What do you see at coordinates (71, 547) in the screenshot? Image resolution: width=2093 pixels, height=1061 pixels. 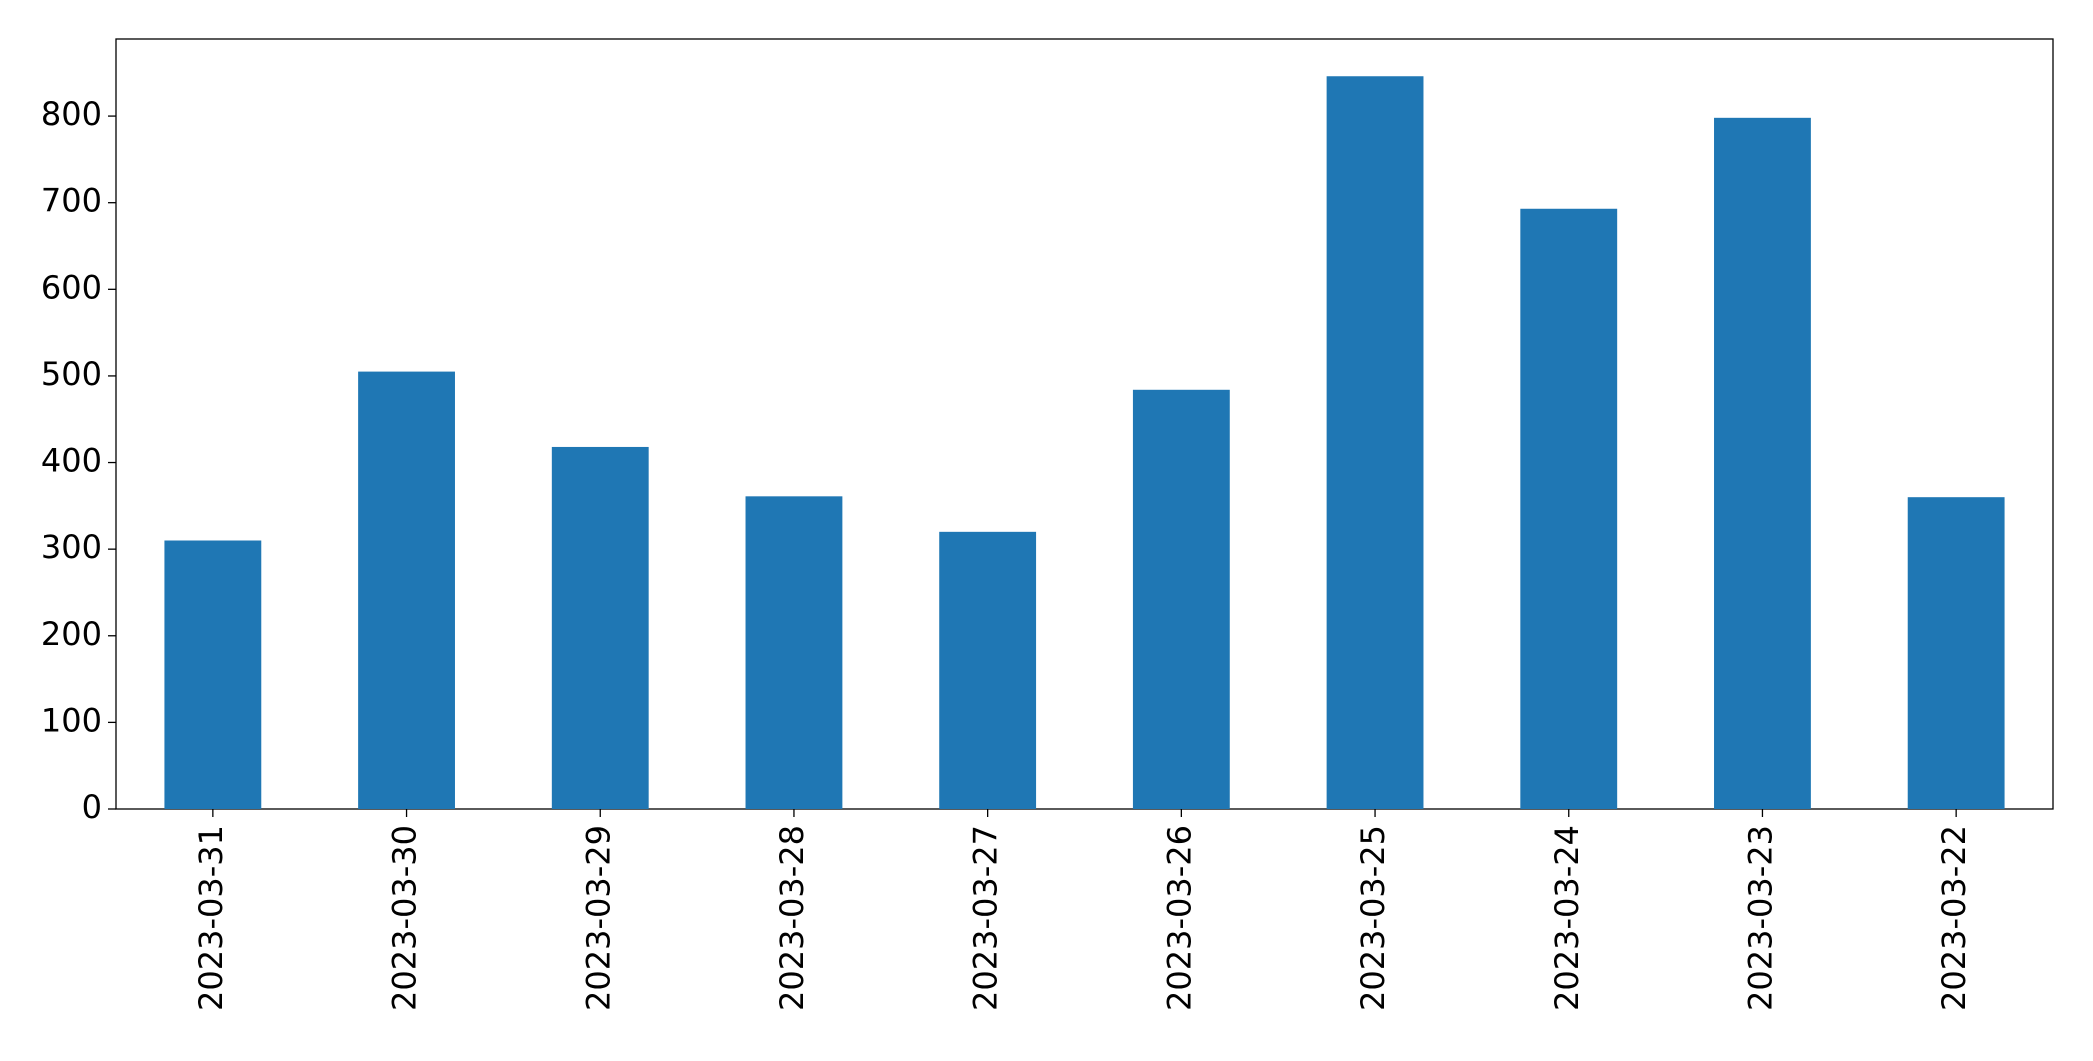 I see `y-tick-label: 300` at bounding box center [71, 547].